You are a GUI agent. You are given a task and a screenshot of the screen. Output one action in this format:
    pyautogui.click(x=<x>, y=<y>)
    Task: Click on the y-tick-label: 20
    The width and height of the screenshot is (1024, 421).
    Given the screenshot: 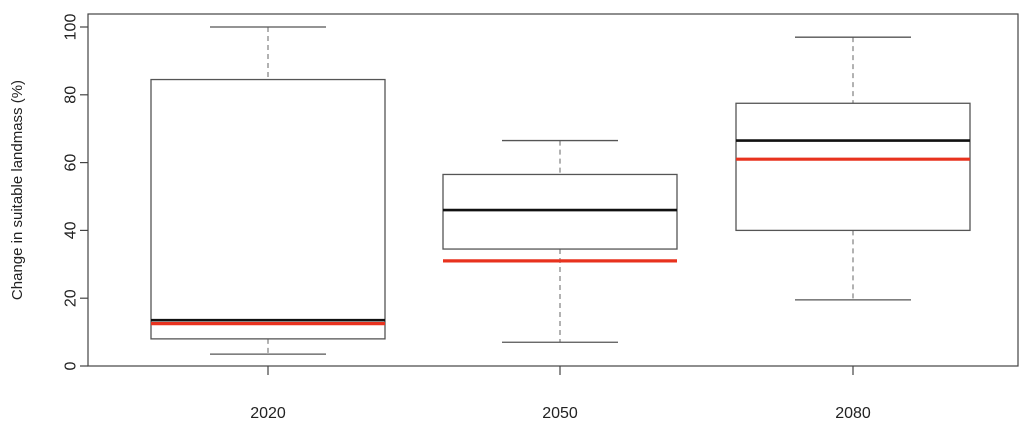 What is the action you would take?
    pyautogui.click(x=71, y=298)
    